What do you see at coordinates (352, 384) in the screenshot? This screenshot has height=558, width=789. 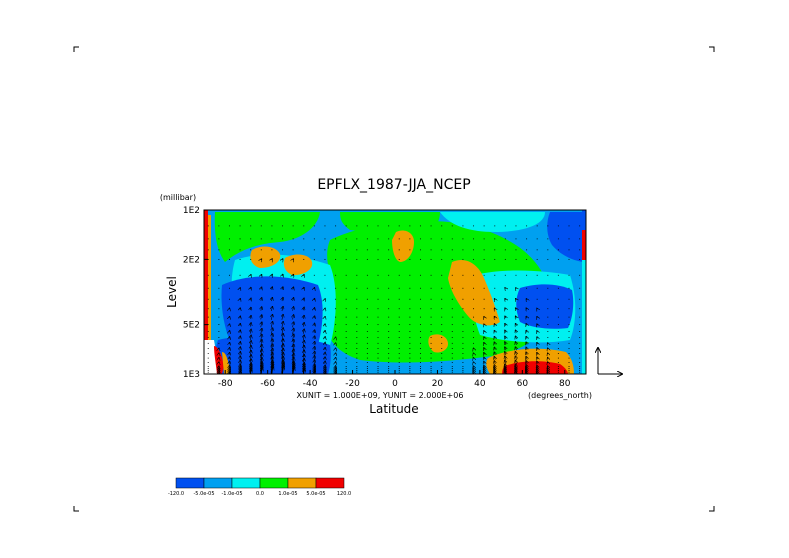 I see `x-tick-label: -20` at bounding box center [352, 384].